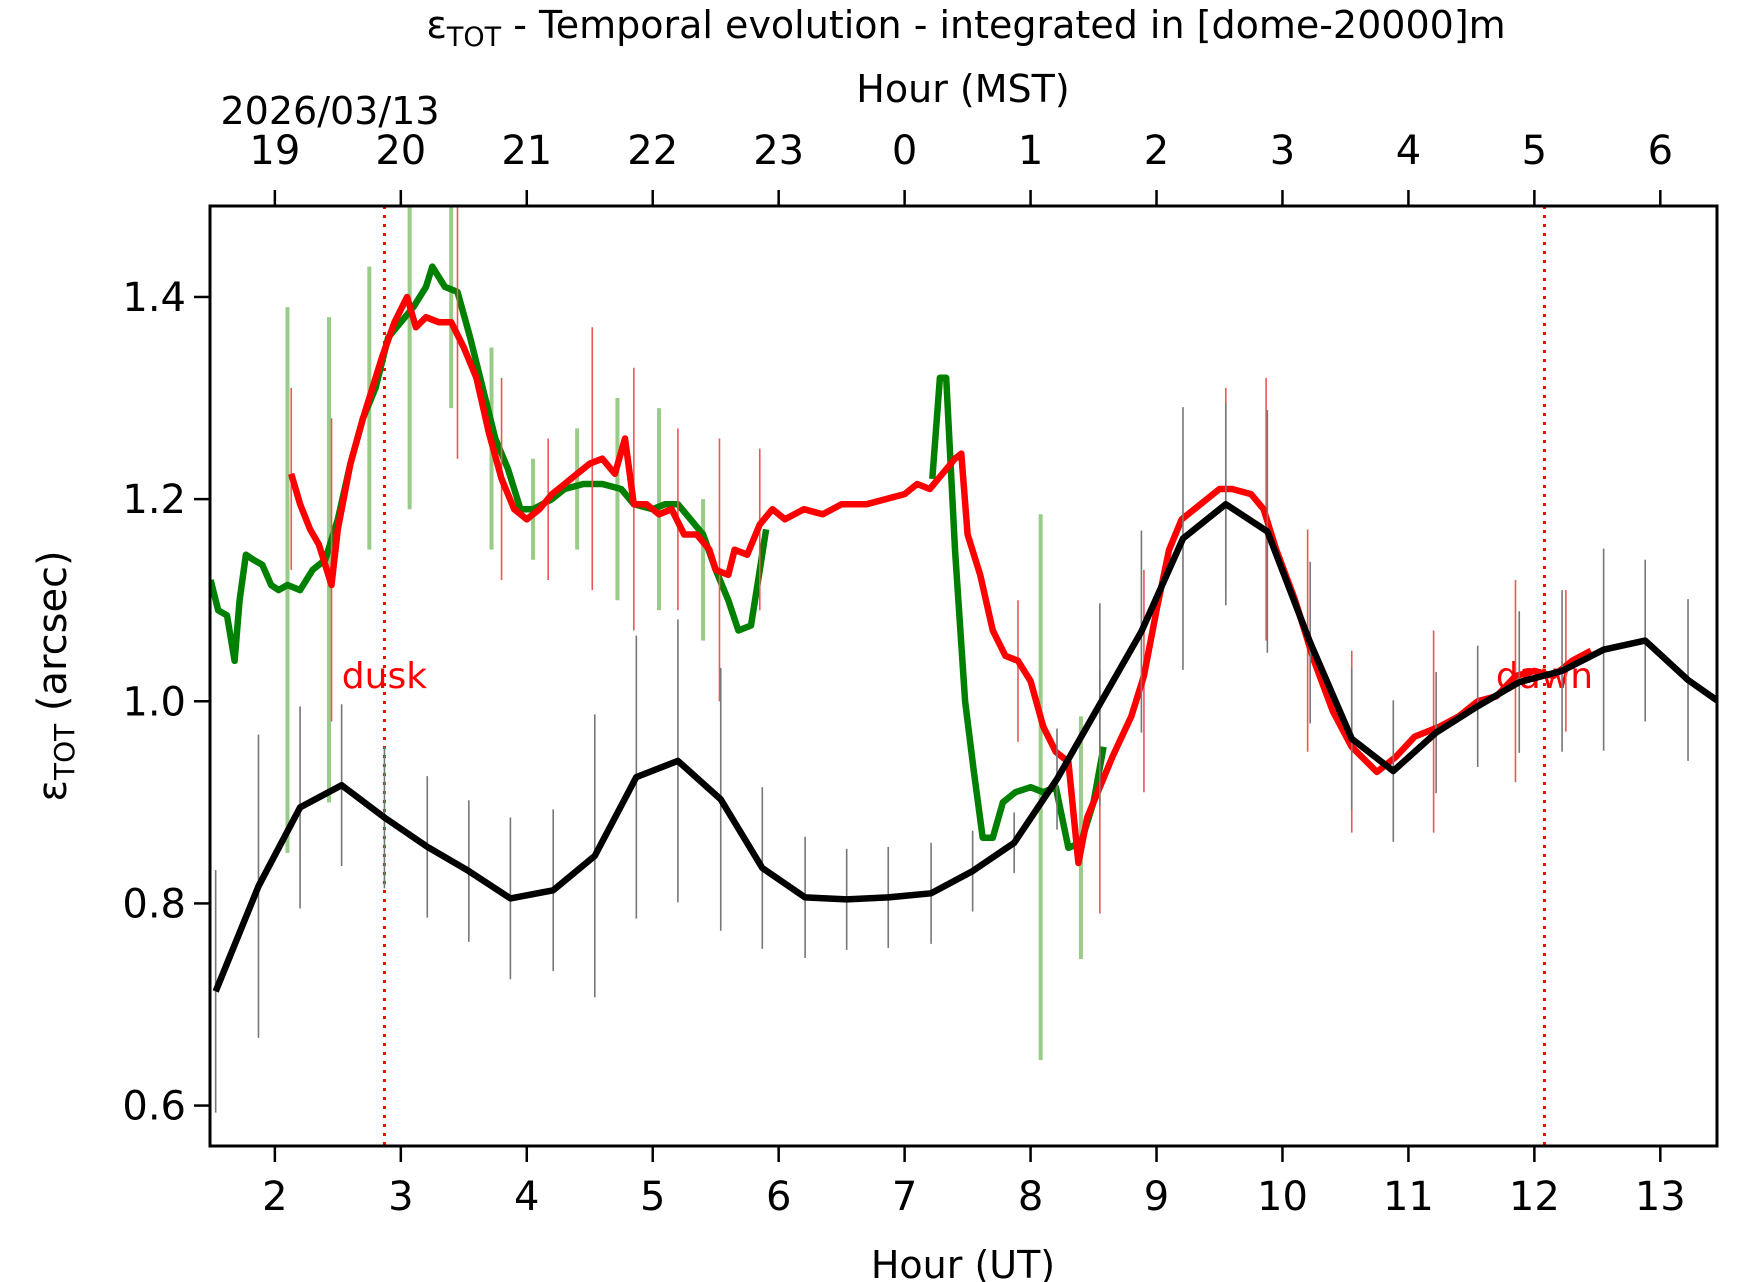 The height and width of the screenshot is (1282, 1742). I want to click on x-axis-label: Hour (UT), so click(963, 1262).